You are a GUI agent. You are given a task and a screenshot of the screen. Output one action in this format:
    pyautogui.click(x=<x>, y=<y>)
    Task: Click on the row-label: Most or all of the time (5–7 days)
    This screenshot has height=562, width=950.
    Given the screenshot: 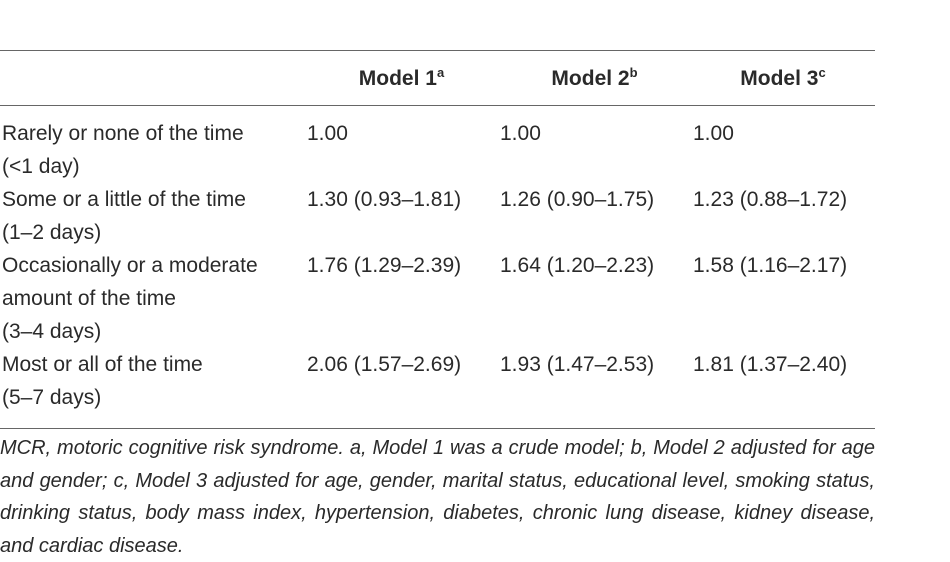 What is the action you would take?
    pyautogui.click(x=152, y=388)
    